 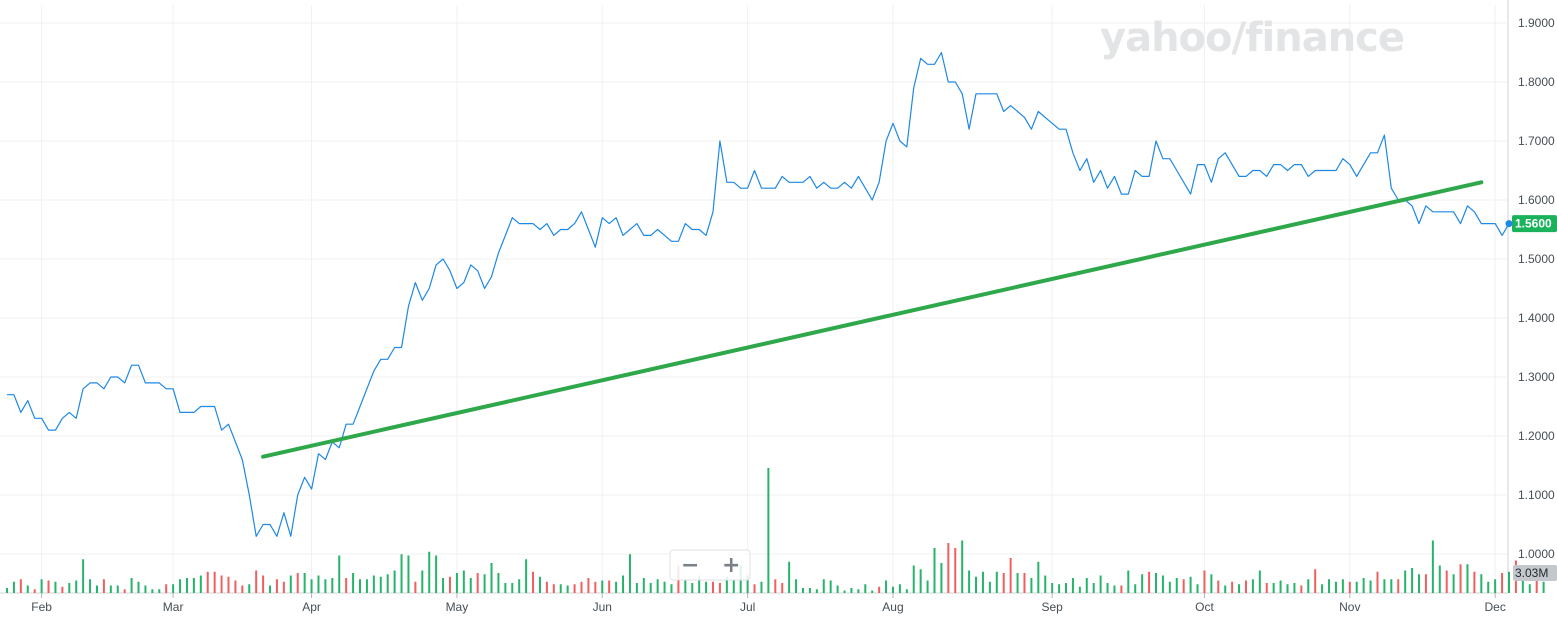 I want to click on x-tick-label: Sep, so click(x=1052, y=607).